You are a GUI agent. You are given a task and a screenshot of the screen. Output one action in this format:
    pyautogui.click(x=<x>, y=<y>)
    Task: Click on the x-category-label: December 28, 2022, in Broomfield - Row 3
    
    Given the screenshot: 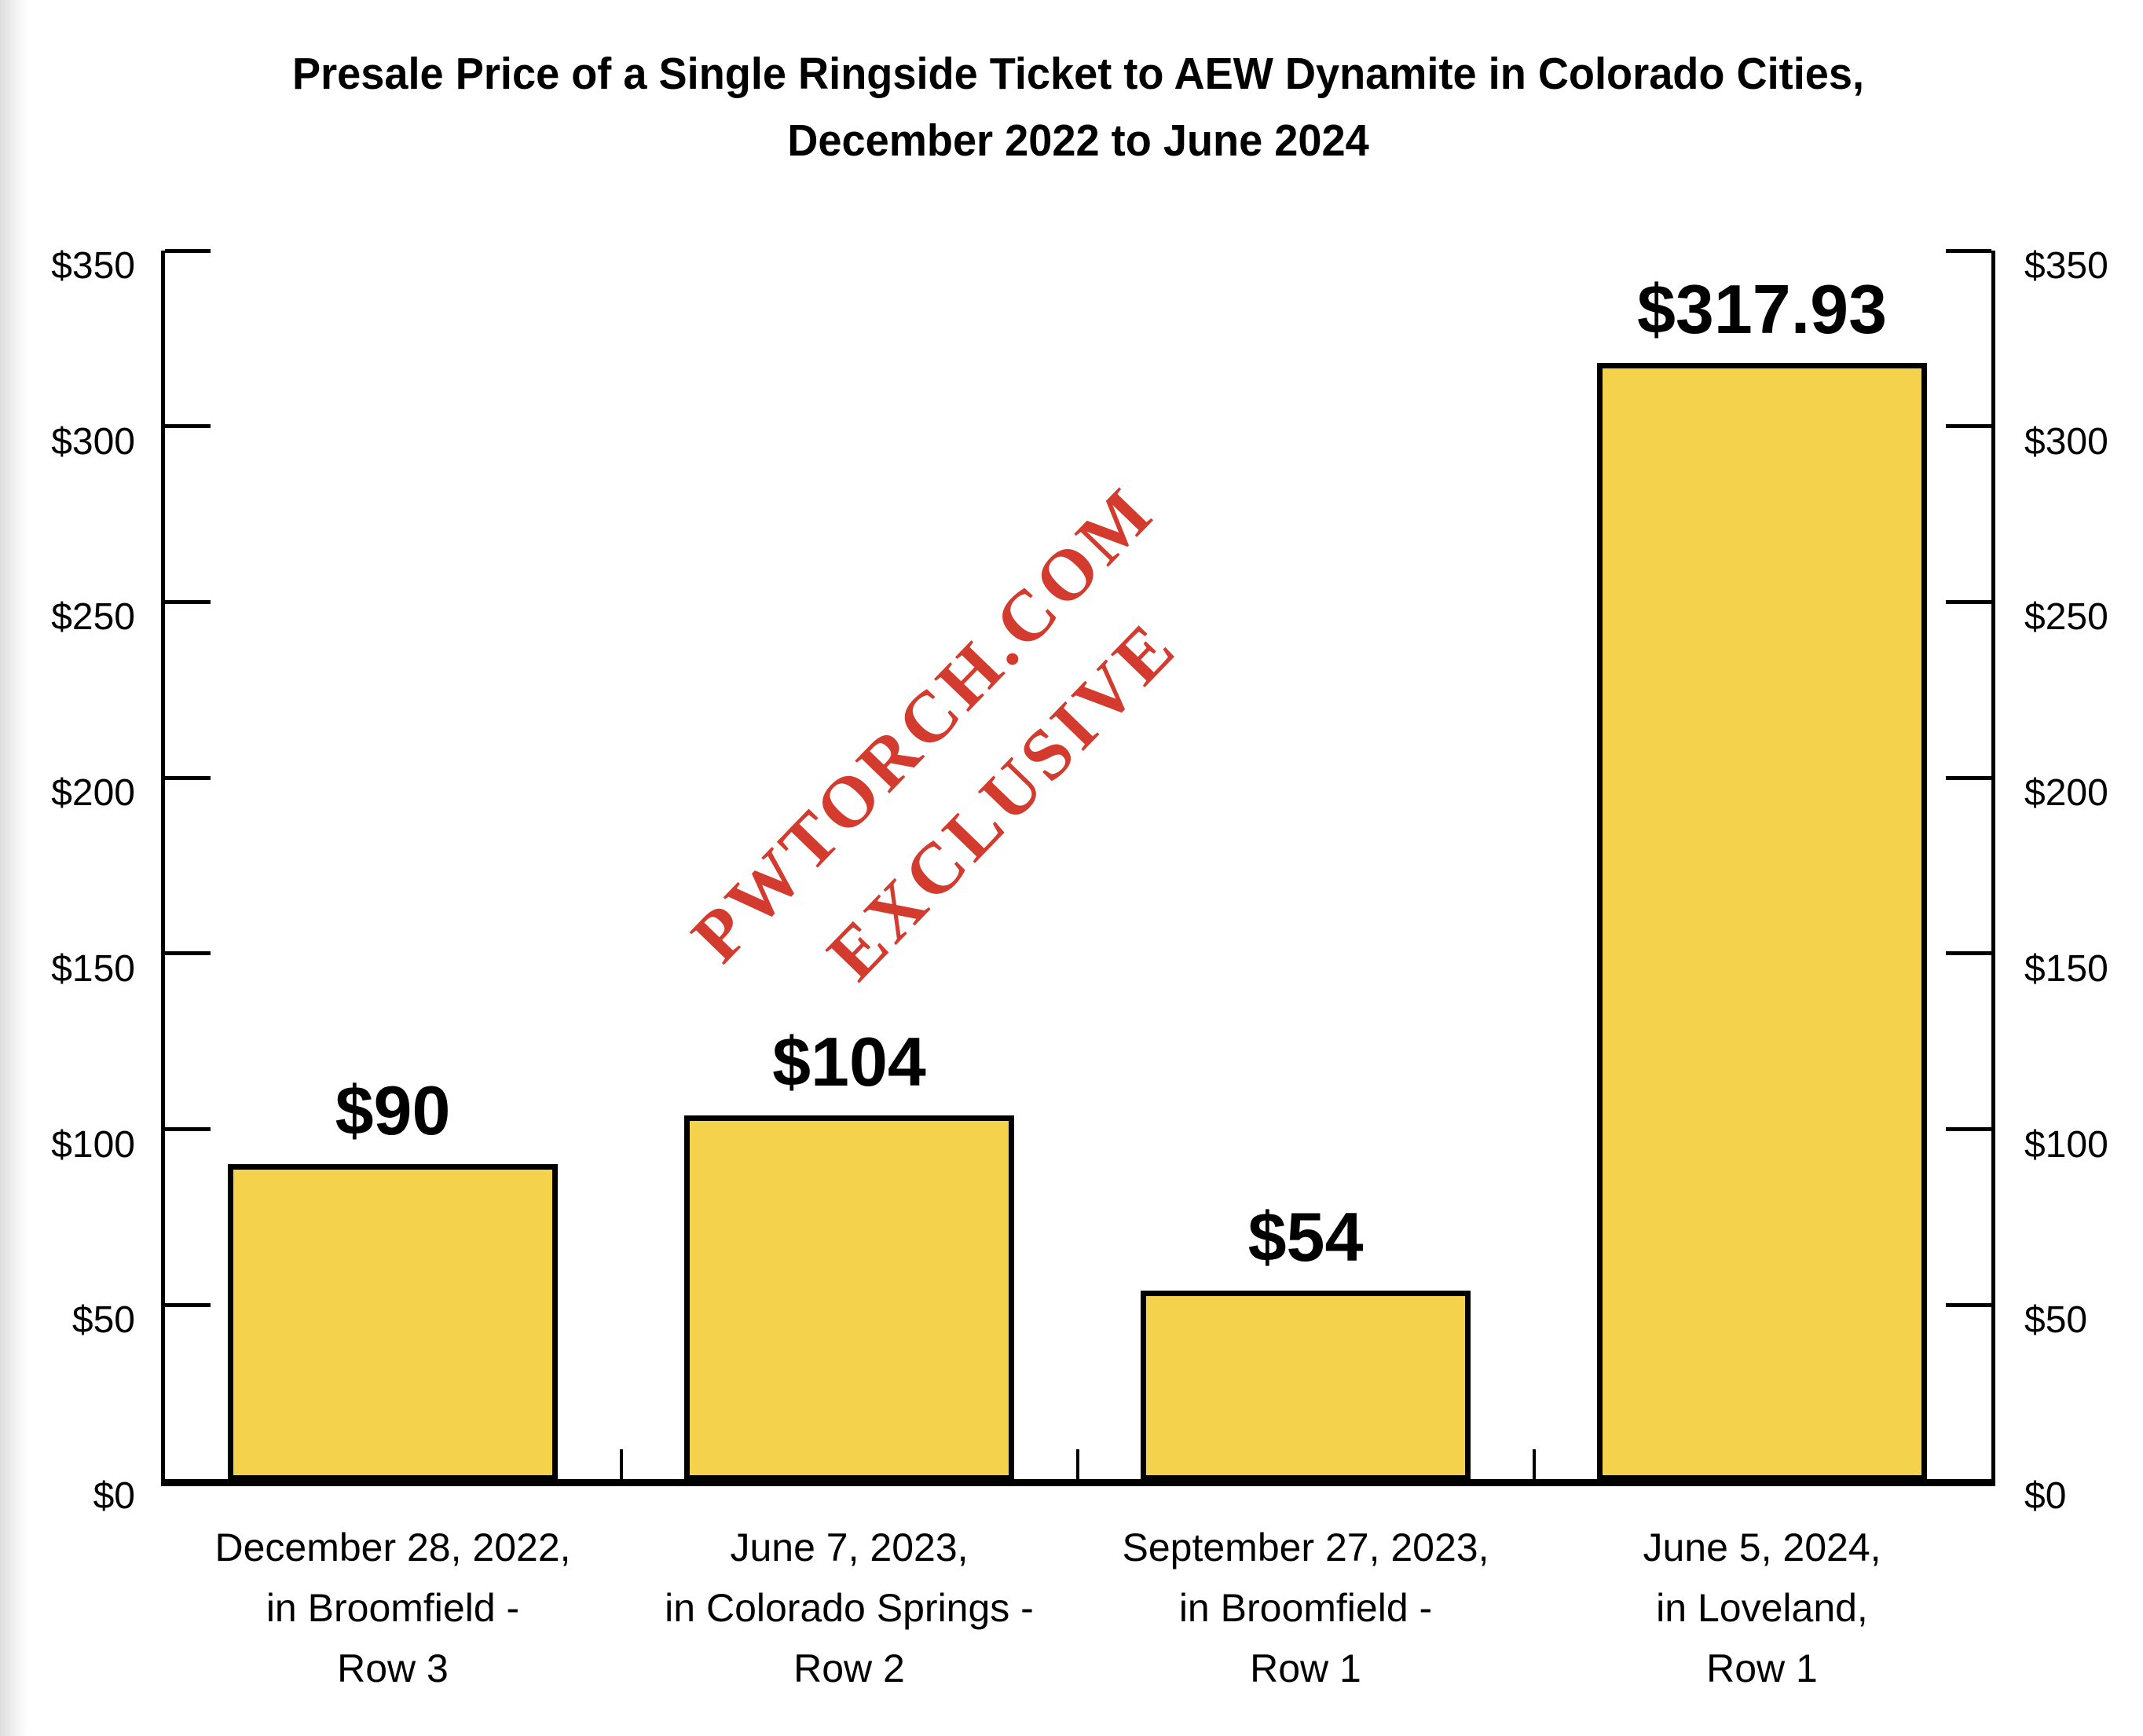 What is the action you would take?
    pyautogui.click(x=392, y=1608)
    